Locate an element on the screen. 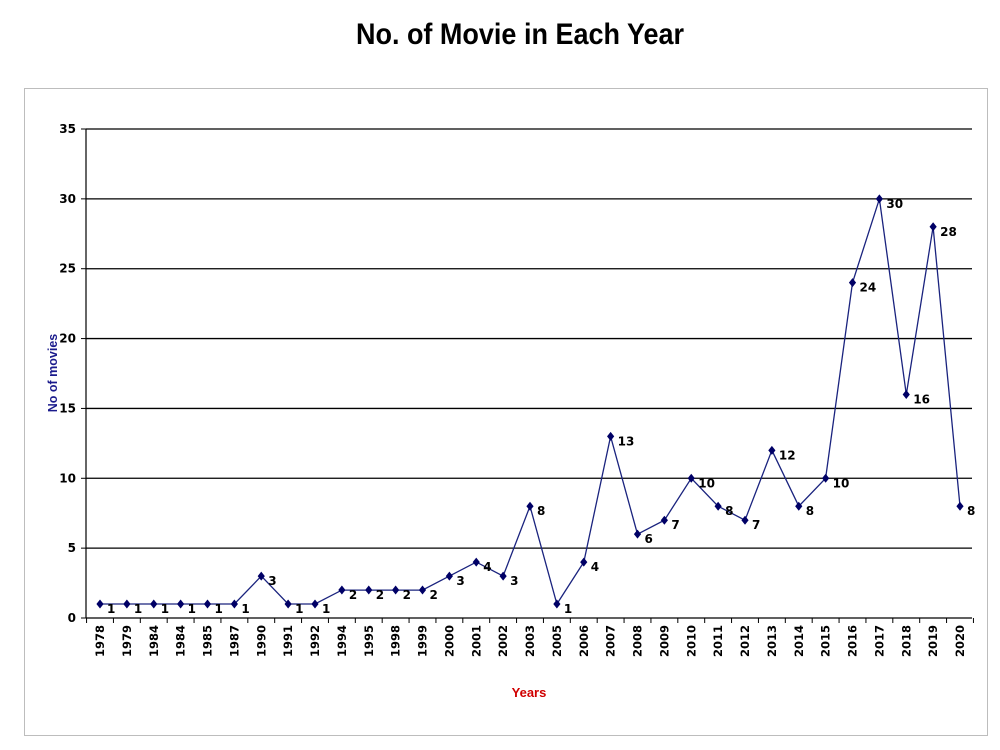 This screenshot has width=1000, height=750. data-label: 12 is located at coordinates (787, 455).